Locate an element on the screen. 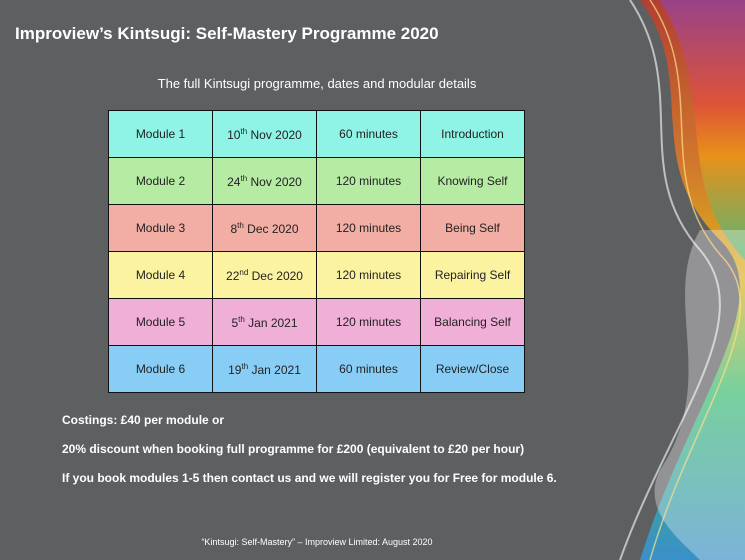 Image resolution: width=745 pixels, height=560 pixels. topic-cell: Being Self is located at coordinates (472, 228).